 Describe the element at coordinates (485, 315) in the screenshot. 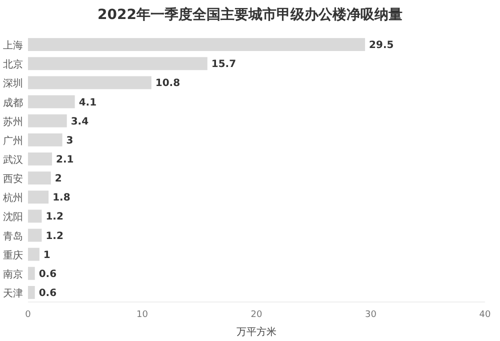

I see `x-tick-label: 40` at that location.